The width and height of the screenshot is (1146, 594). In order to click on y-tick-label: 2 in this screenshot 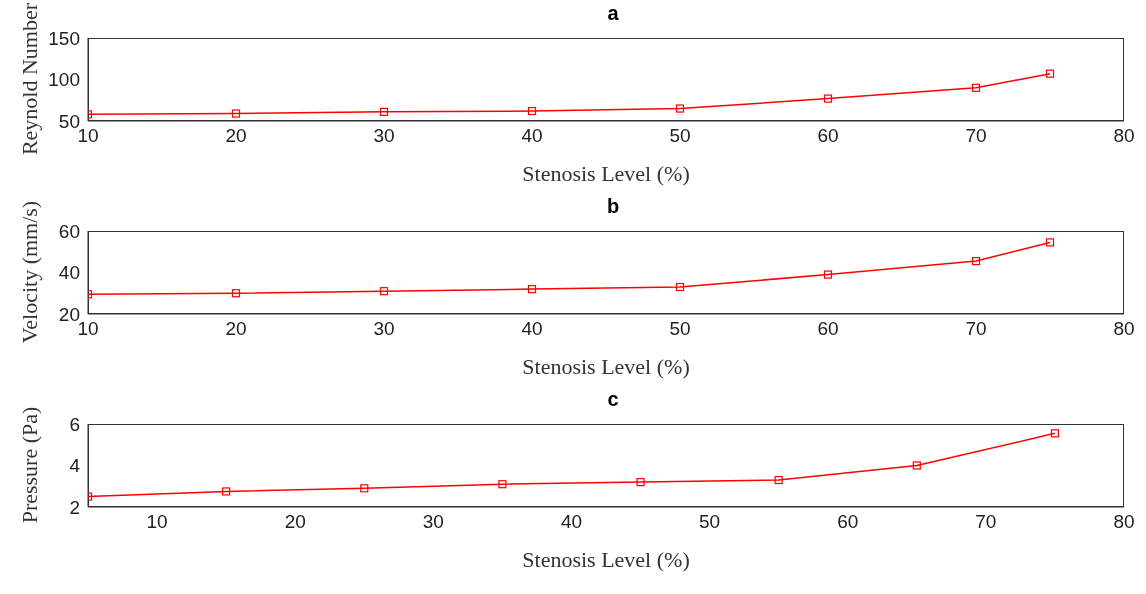, I will do `click(74, 507)`.